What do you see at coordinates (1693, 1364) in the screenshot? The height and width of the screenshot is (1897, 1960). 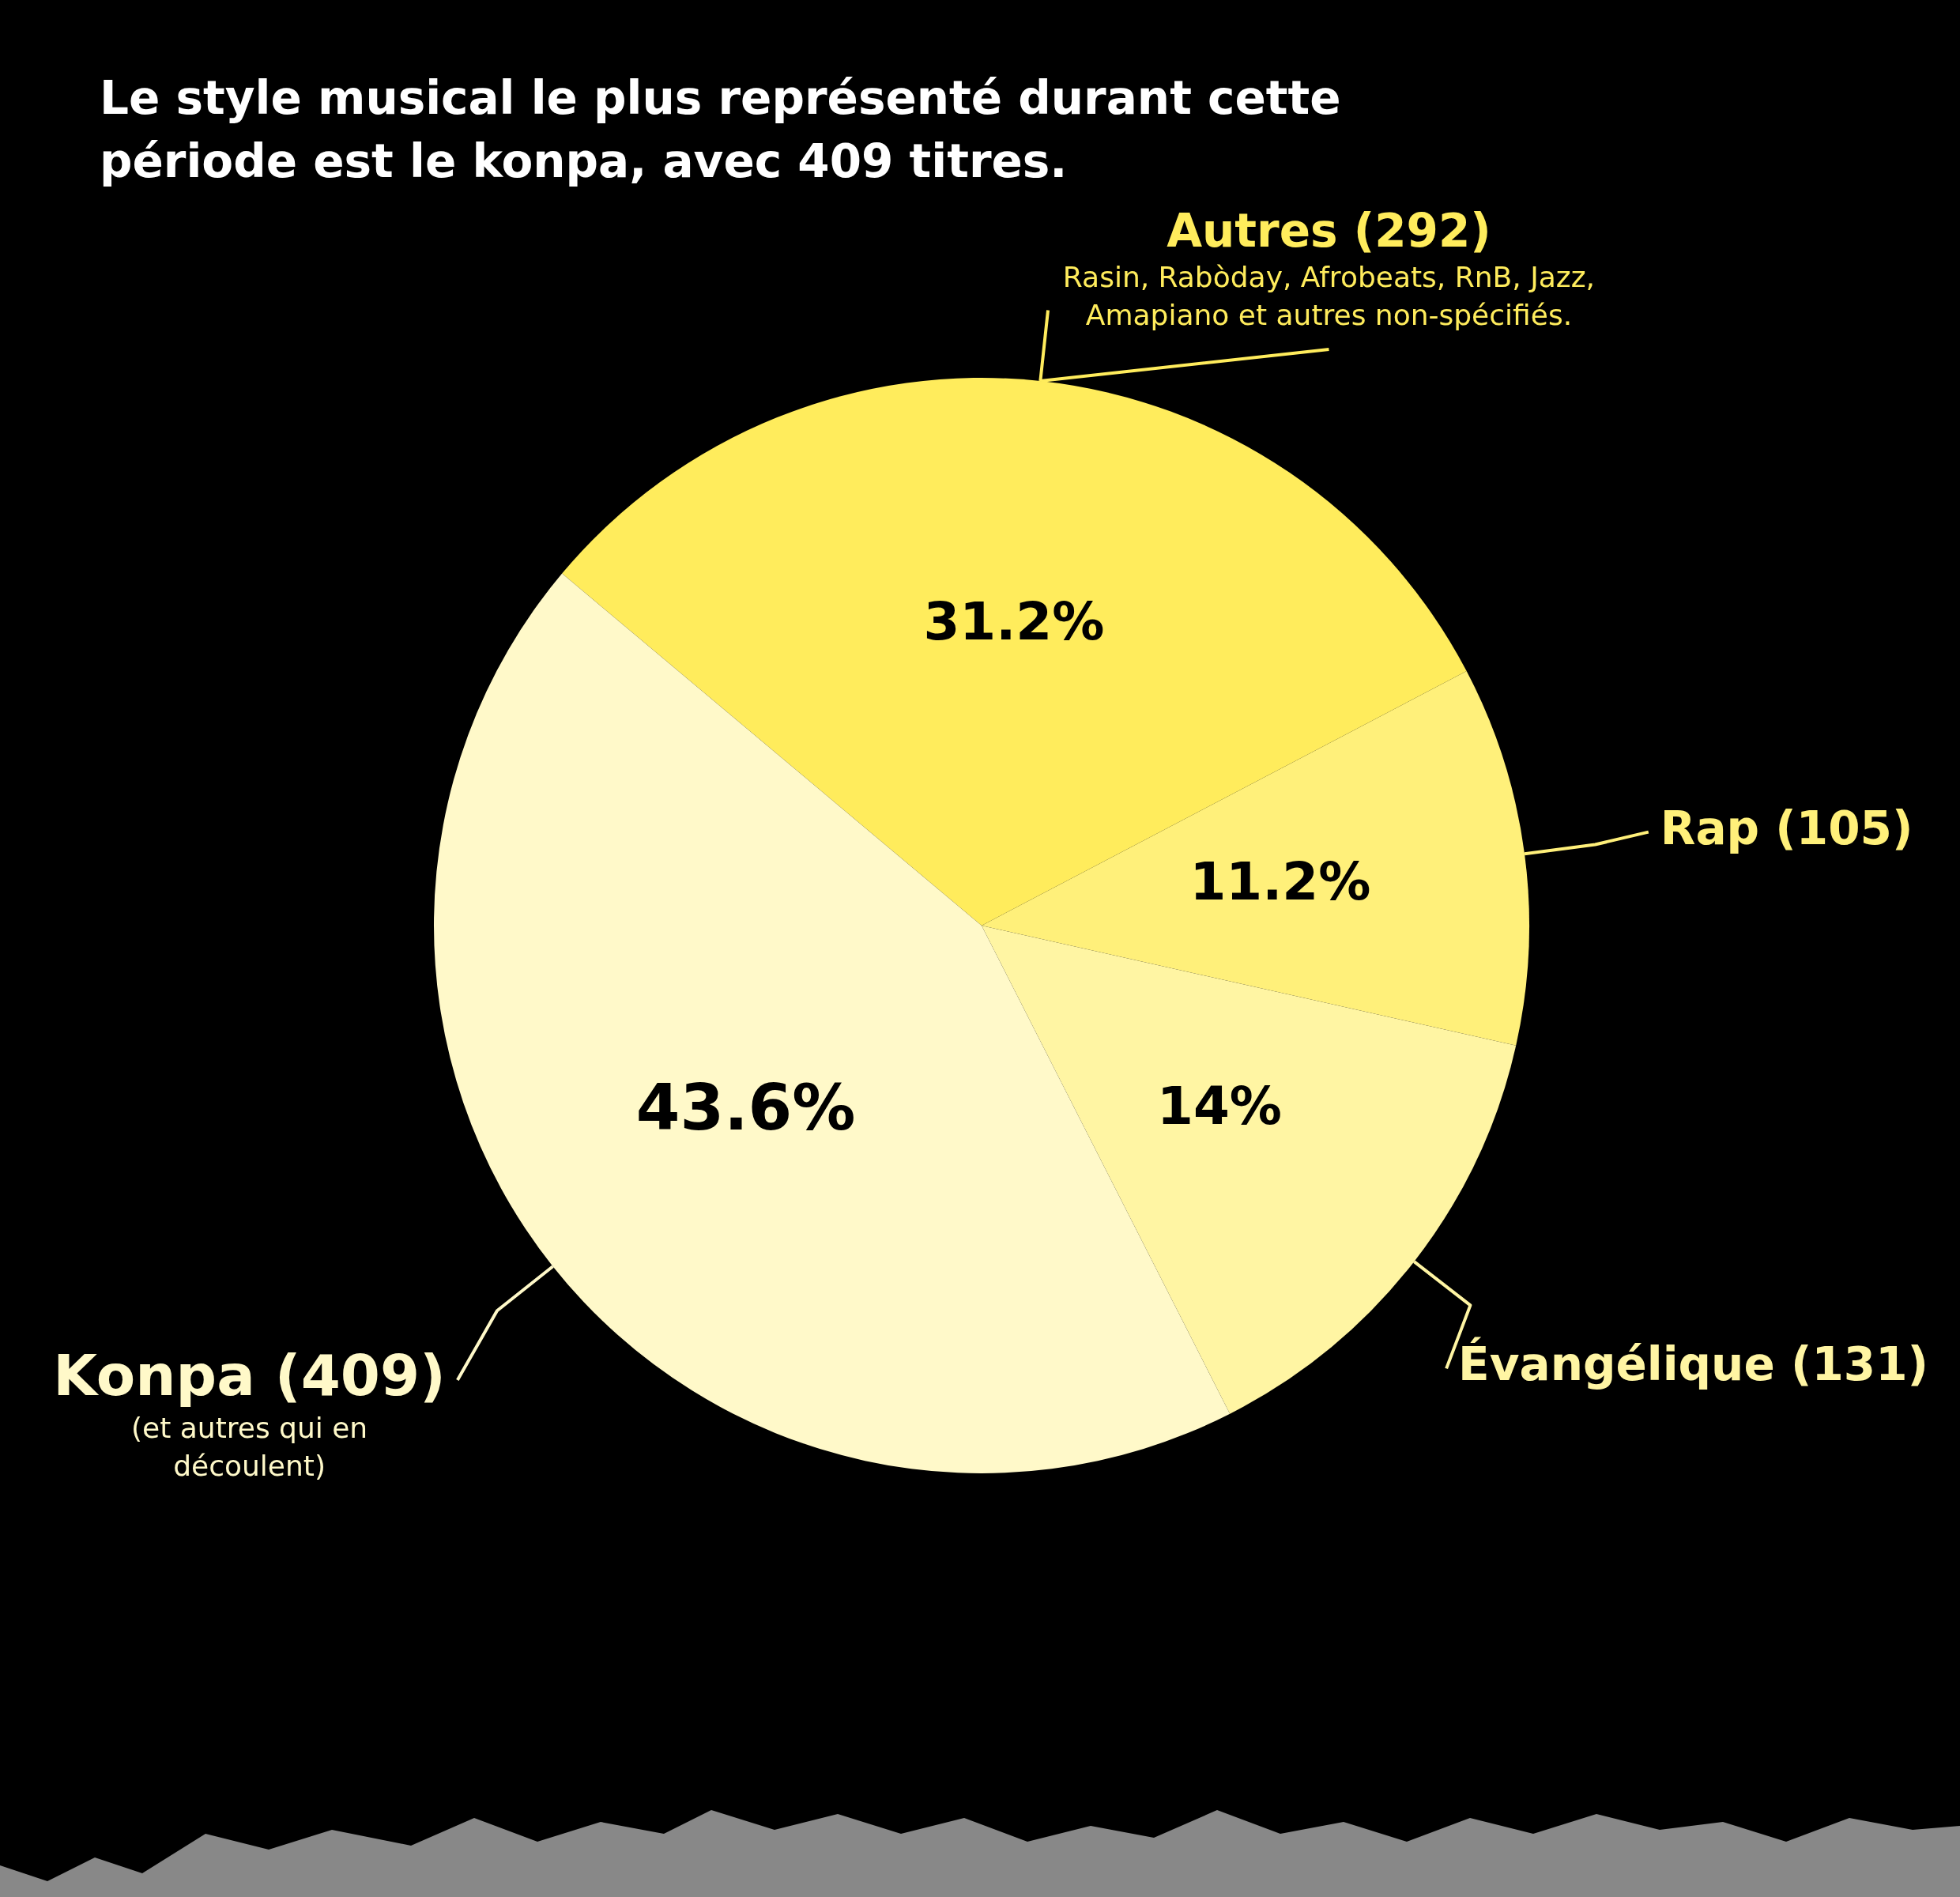 I see `slice-label: Évangélique (131)` at bounding box center [1693, 1364].